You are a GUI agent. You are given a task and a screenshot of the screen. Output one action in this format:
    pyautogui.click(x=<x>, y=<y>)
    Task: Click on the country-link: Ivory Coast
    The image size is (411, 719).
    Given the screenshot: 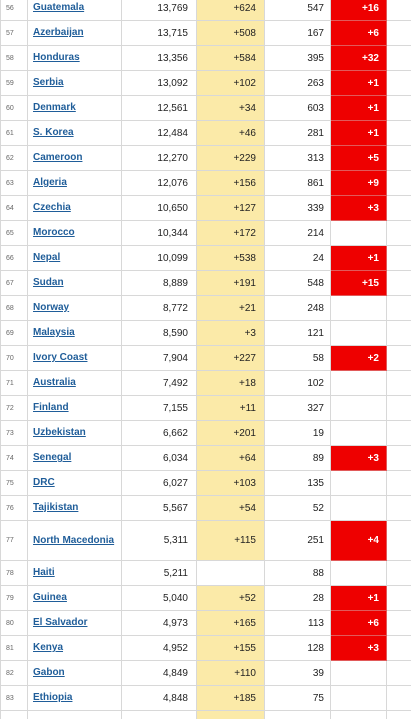 What is the action you would take?
    pyautogui.click(x=60, y=357)
    